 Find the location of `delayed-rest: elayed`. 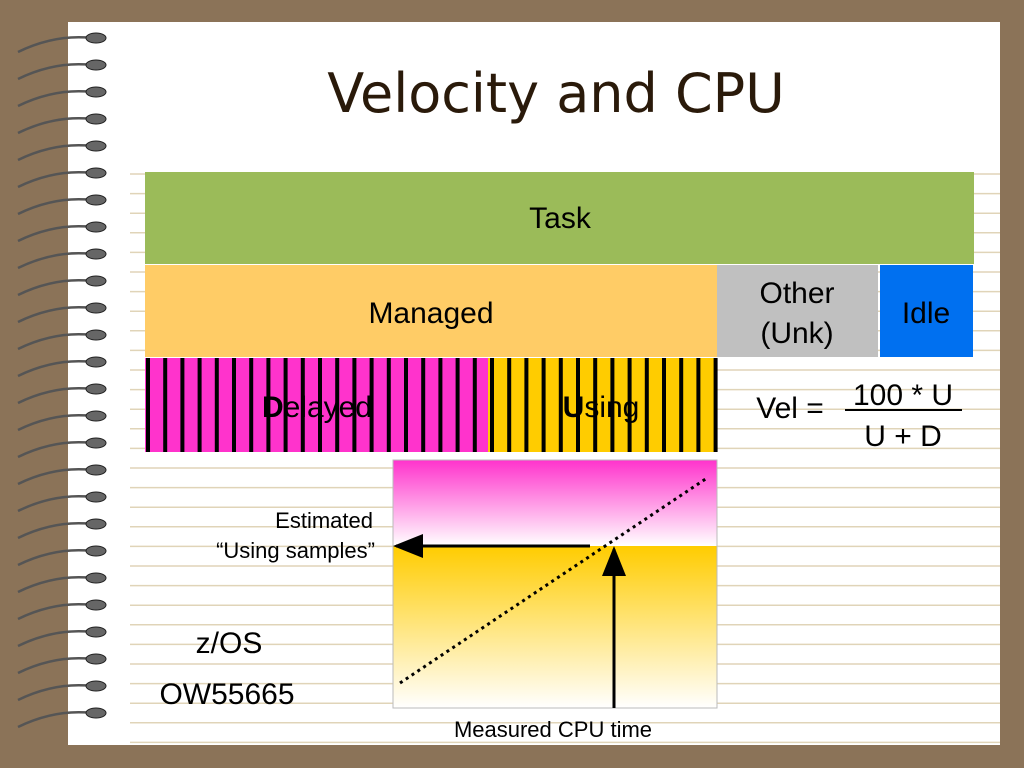

delayed-rest: elayed is located at coordinates (328, 407).